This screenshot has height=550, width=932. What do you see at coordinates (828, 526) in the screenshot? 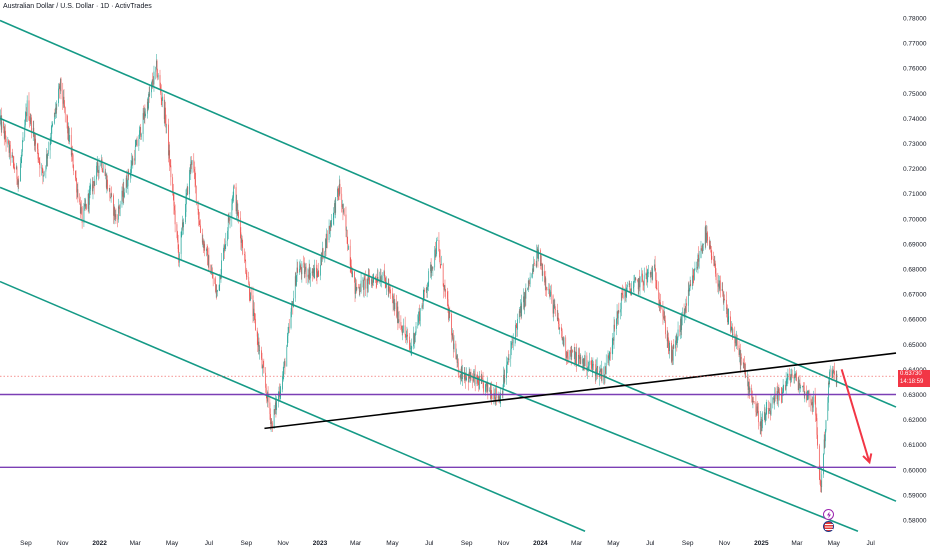
I see `flag-icon` at bounding box center [828, 526].